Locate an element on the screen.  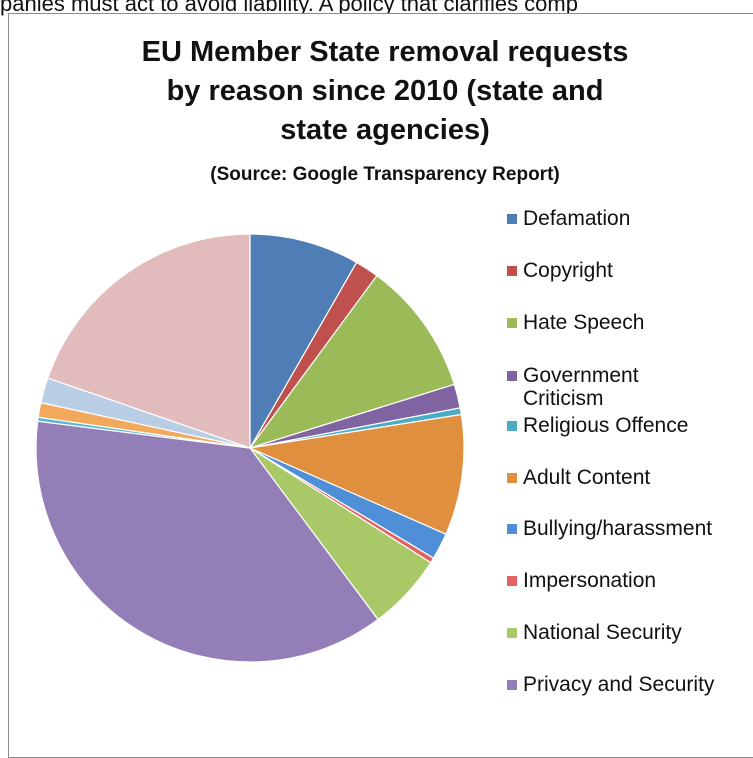
legend-label-national-security: National Security is located at coordinates (602, 632).